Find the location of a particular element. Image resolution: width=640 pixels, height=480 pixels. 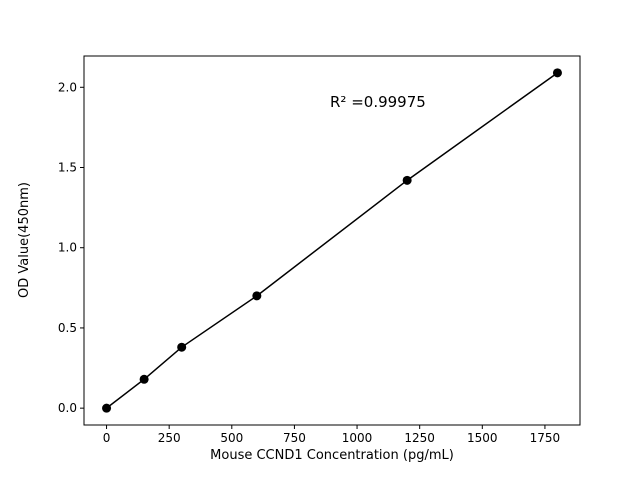

x-tick-label: 0 is located at coordinates (107, 438).